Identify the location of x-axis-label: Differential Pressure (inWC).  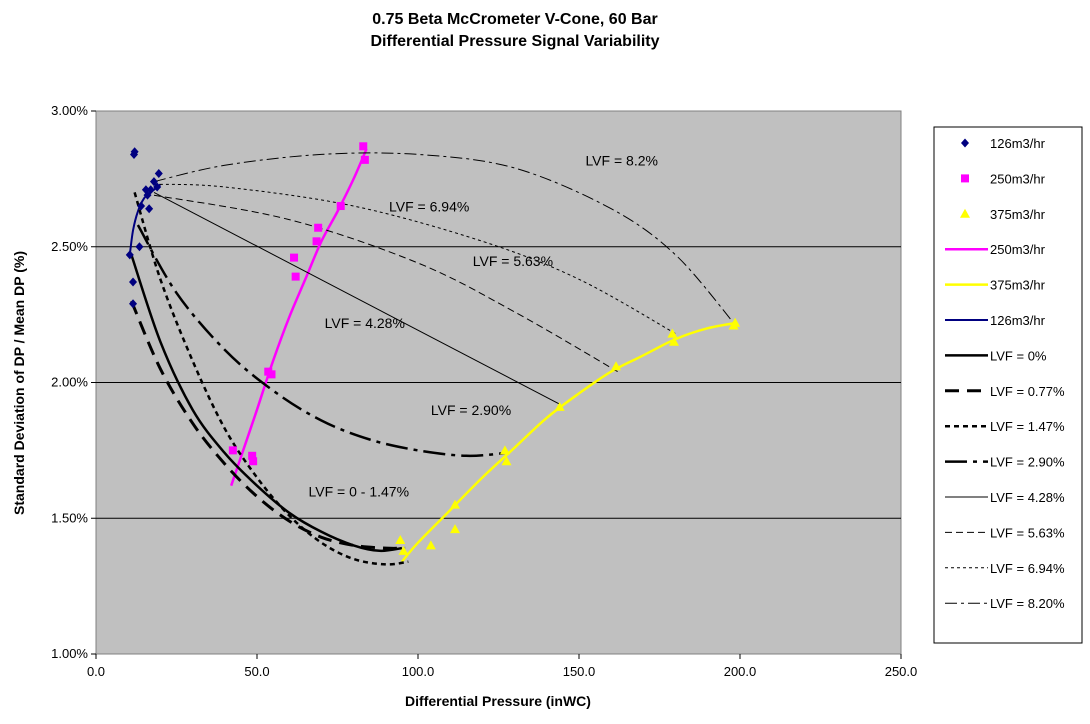
(498, 701).